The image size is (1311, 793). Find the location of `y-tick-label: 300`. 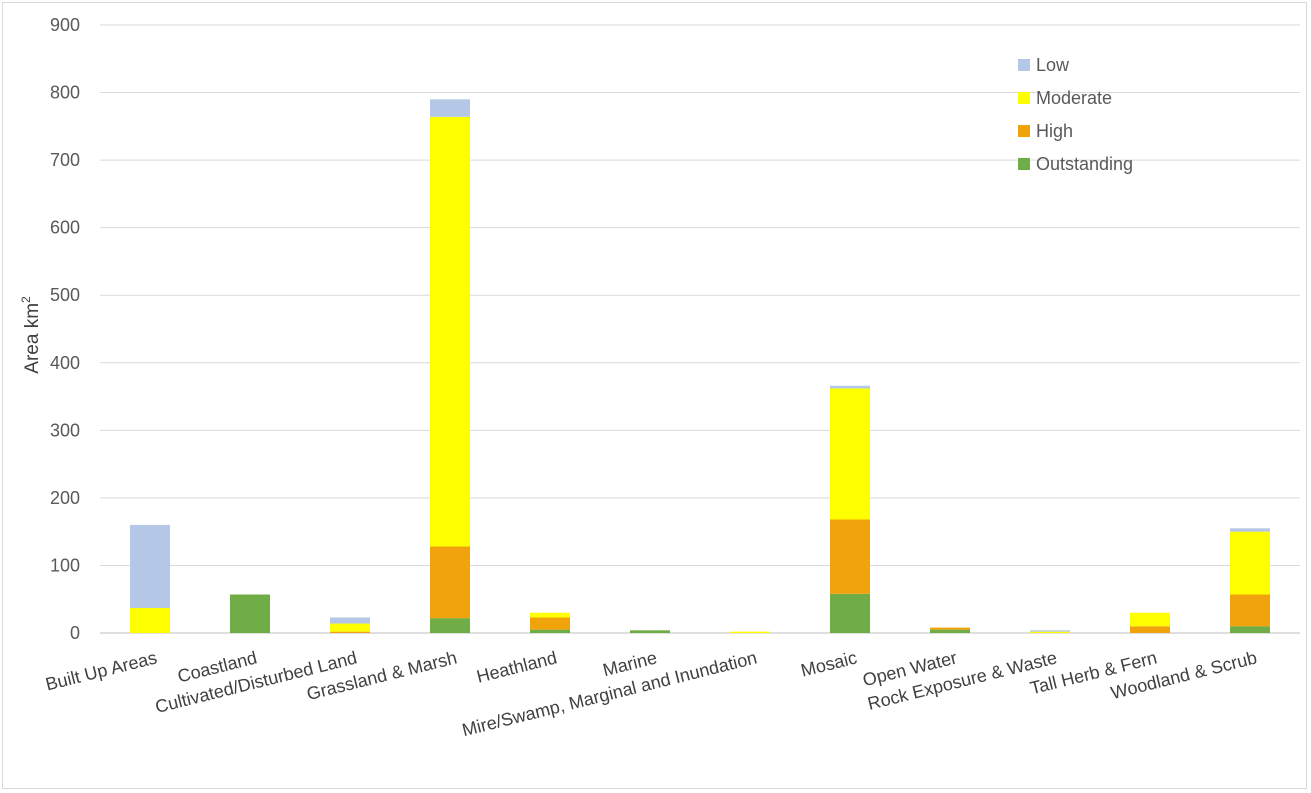

y-tick-label: 300 is located at coordinates (65, 430).